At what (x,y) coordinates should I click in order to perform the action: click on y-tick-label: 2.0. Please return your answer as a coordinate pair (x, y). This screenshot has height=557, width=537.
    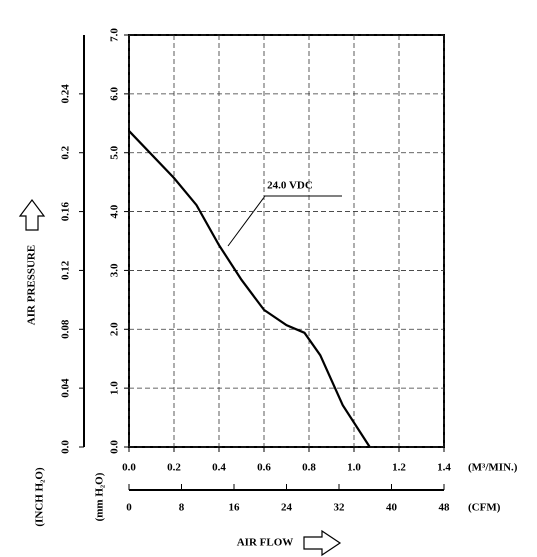
    Looking at the image, I should click on (115, 329).